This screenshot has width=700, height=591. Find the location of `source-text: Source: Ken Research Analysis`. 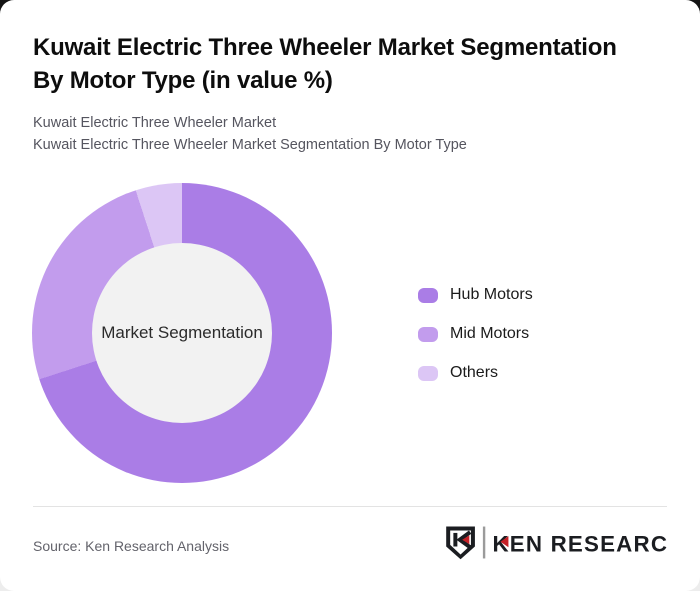

source-text: Source: Ken Research Analysis is located at coordinates (131, 546).